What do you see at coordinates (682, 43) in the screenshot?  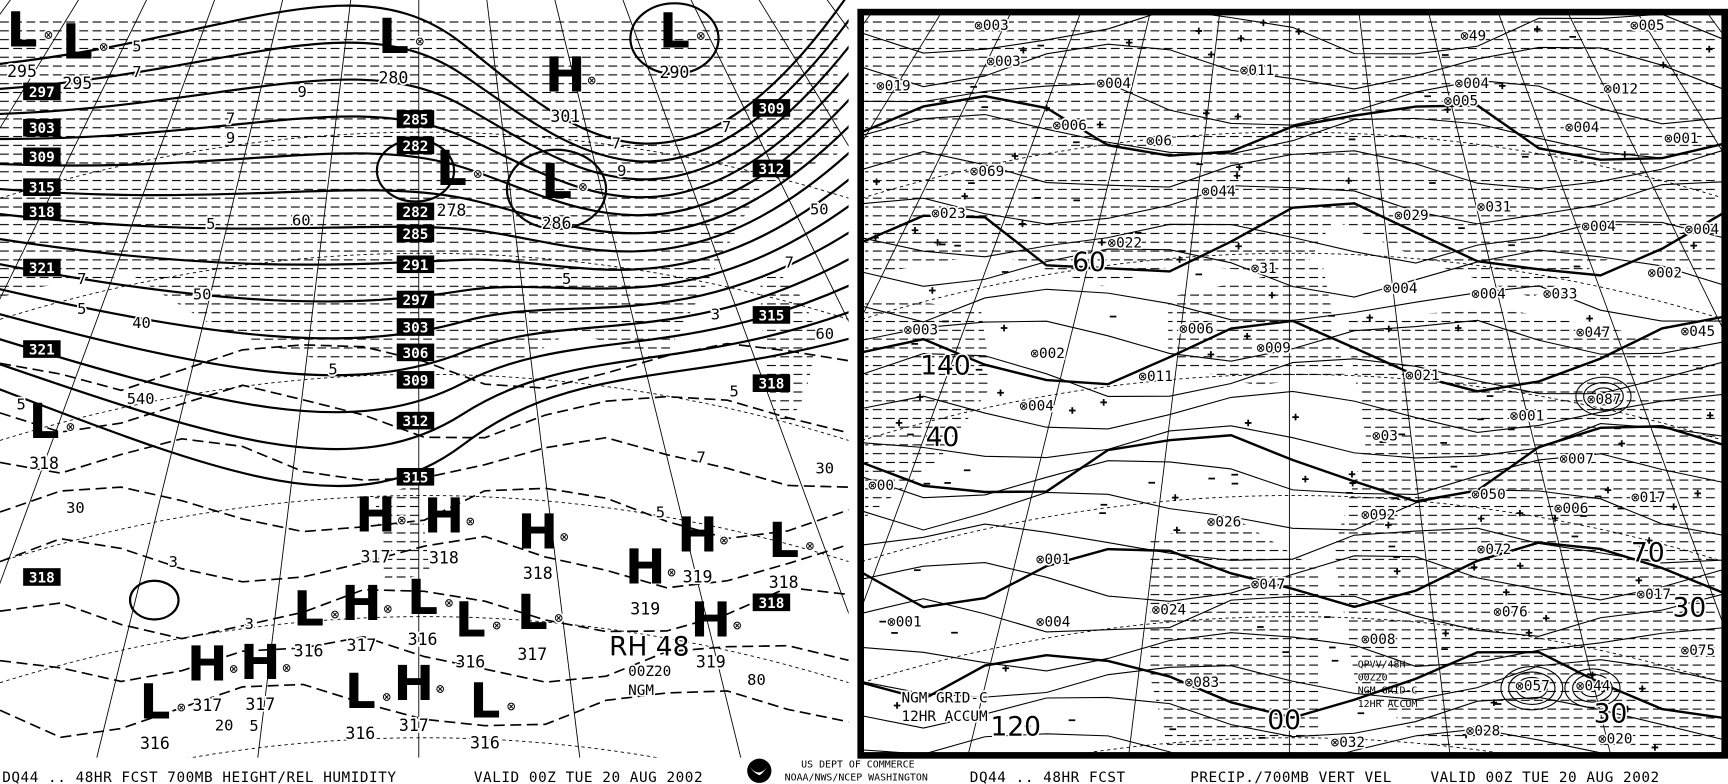 I see `low-pressure-center: L ⊗ 290` at bounding box center [682, 43].